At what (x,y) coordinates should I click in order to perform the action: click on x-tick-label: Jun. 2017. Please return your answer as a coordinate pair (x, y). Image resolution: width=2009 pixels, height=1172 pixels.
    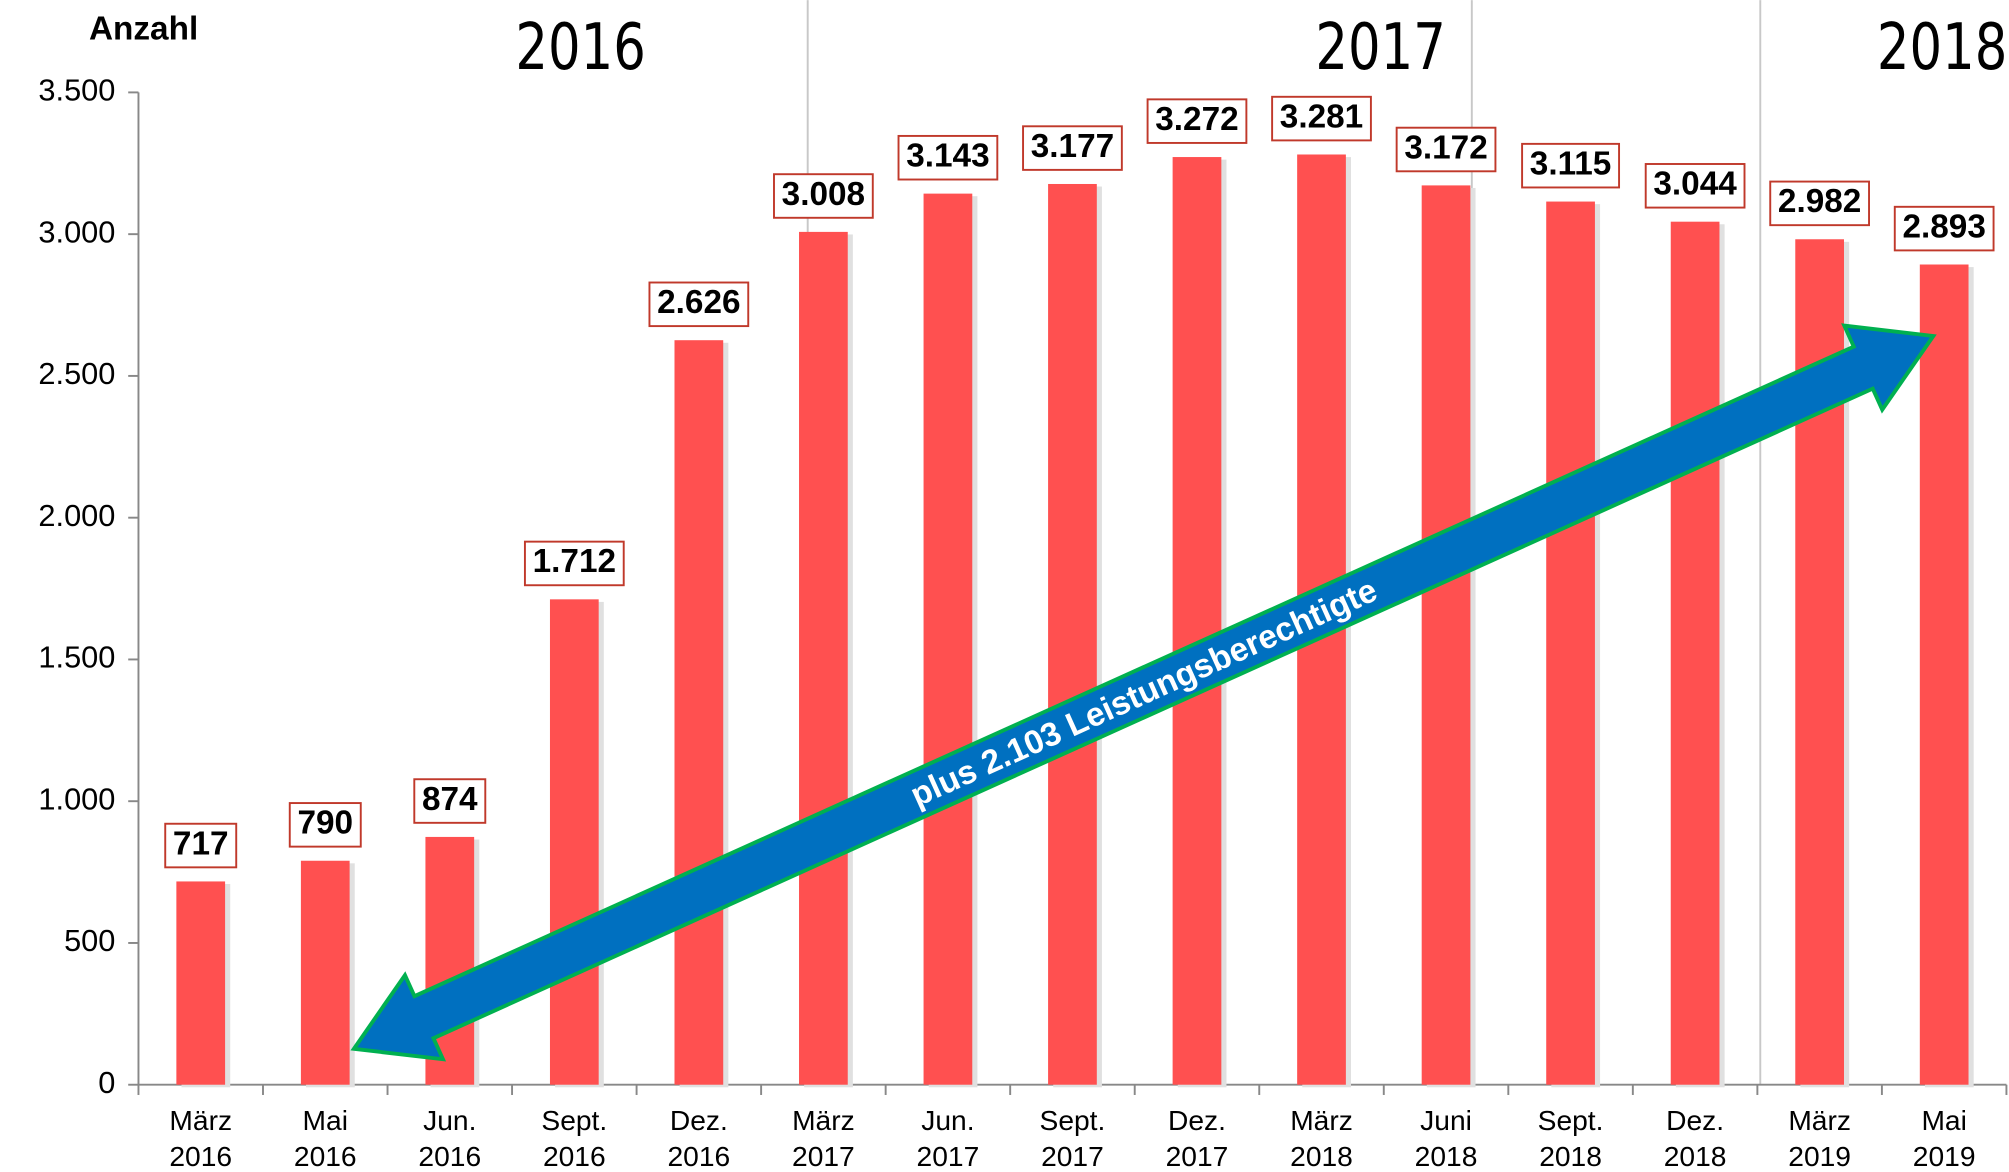
    Looking at the image, I should click on (948, 1138).